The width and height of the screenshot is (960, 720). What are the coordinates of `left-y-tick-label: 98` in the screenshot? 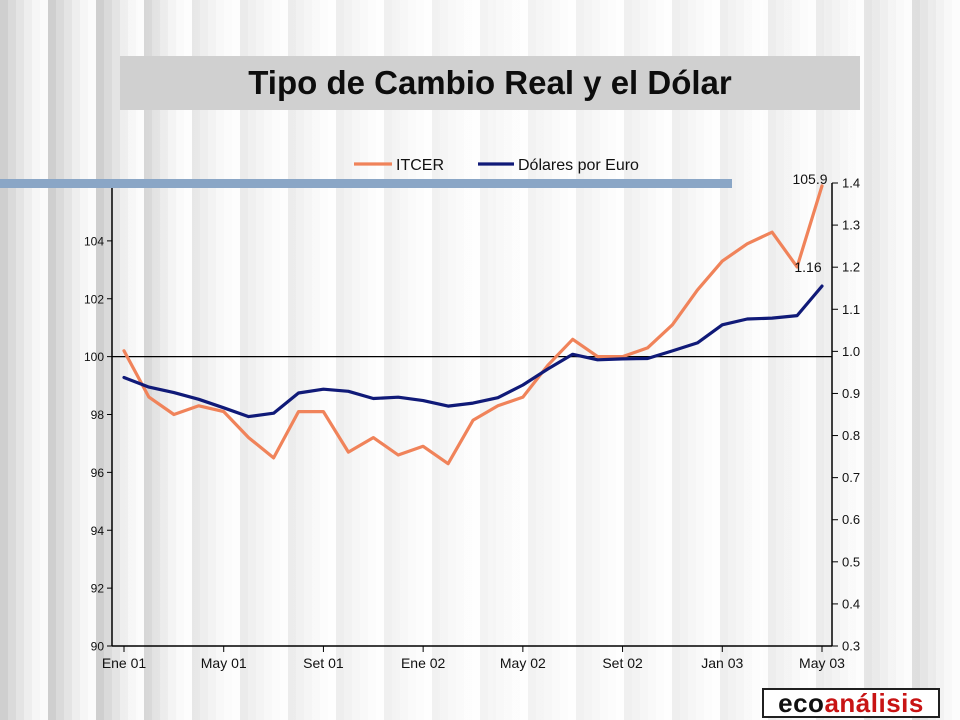 It's located at (98, 415).